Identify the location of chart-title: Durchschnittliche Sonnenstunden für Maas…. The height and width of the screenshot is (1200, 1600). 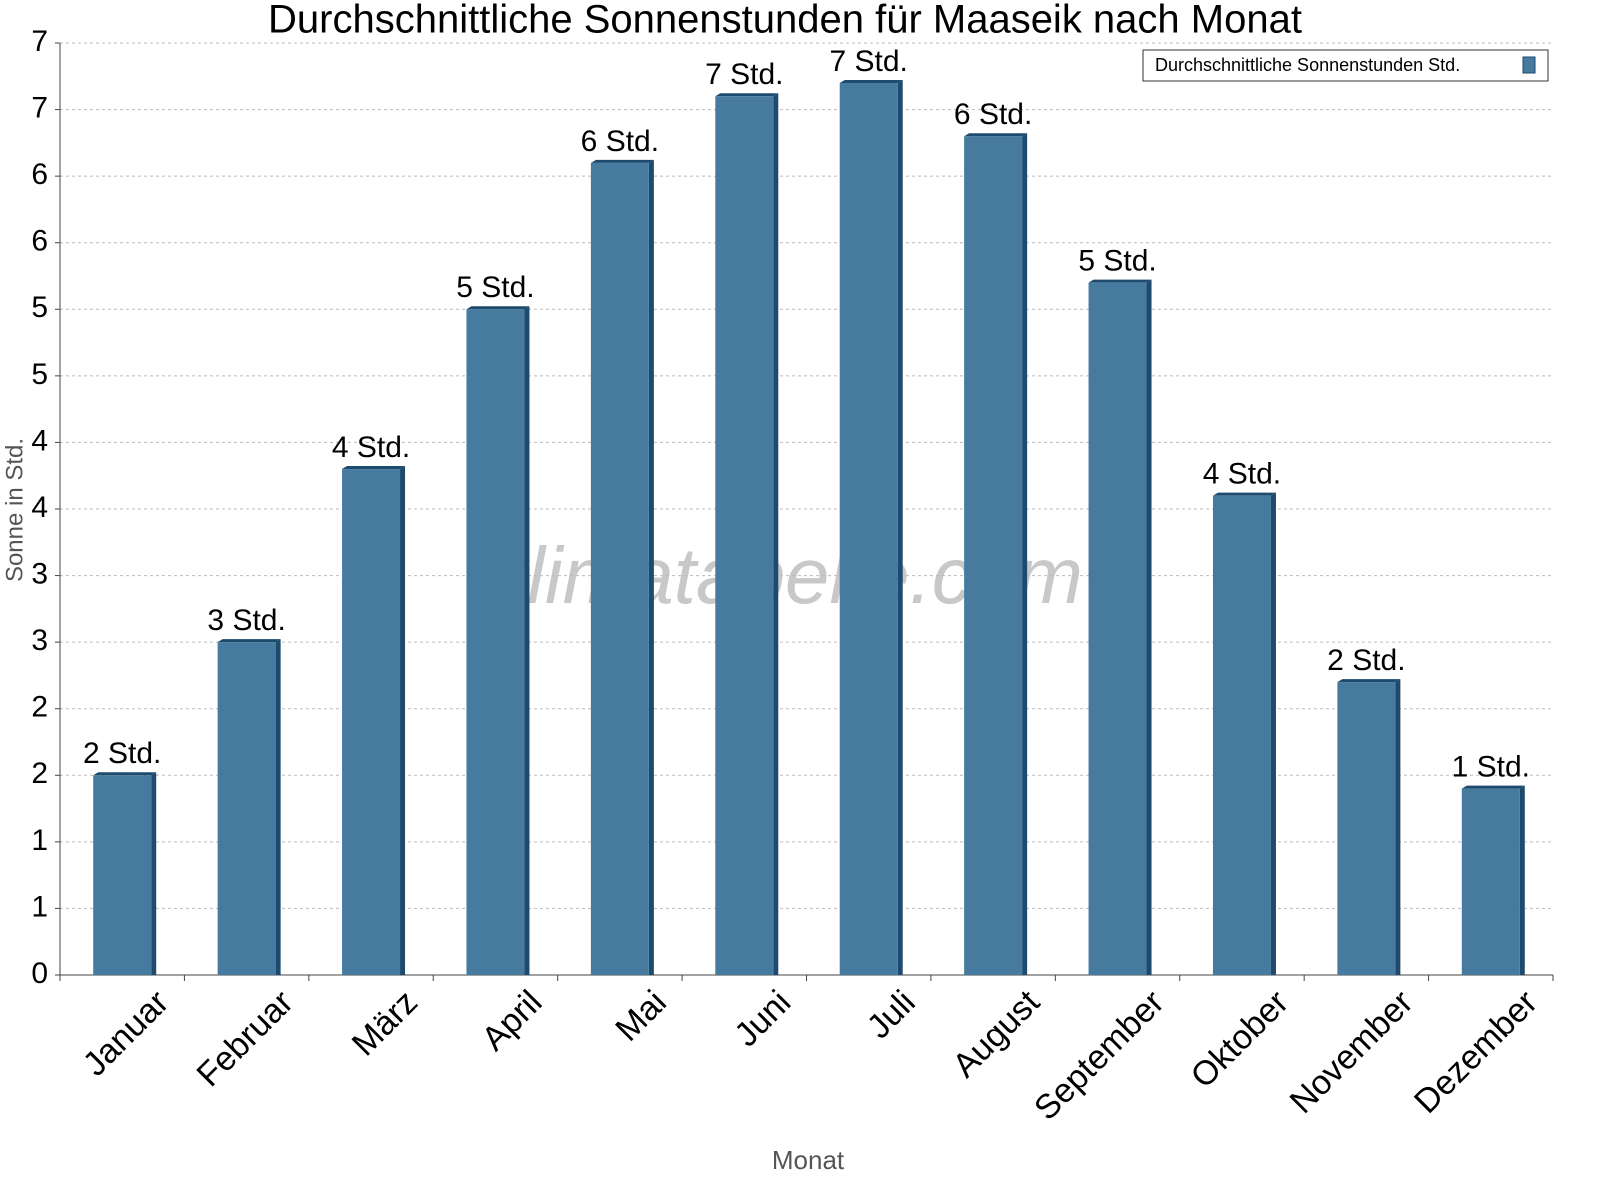
(785, 21).